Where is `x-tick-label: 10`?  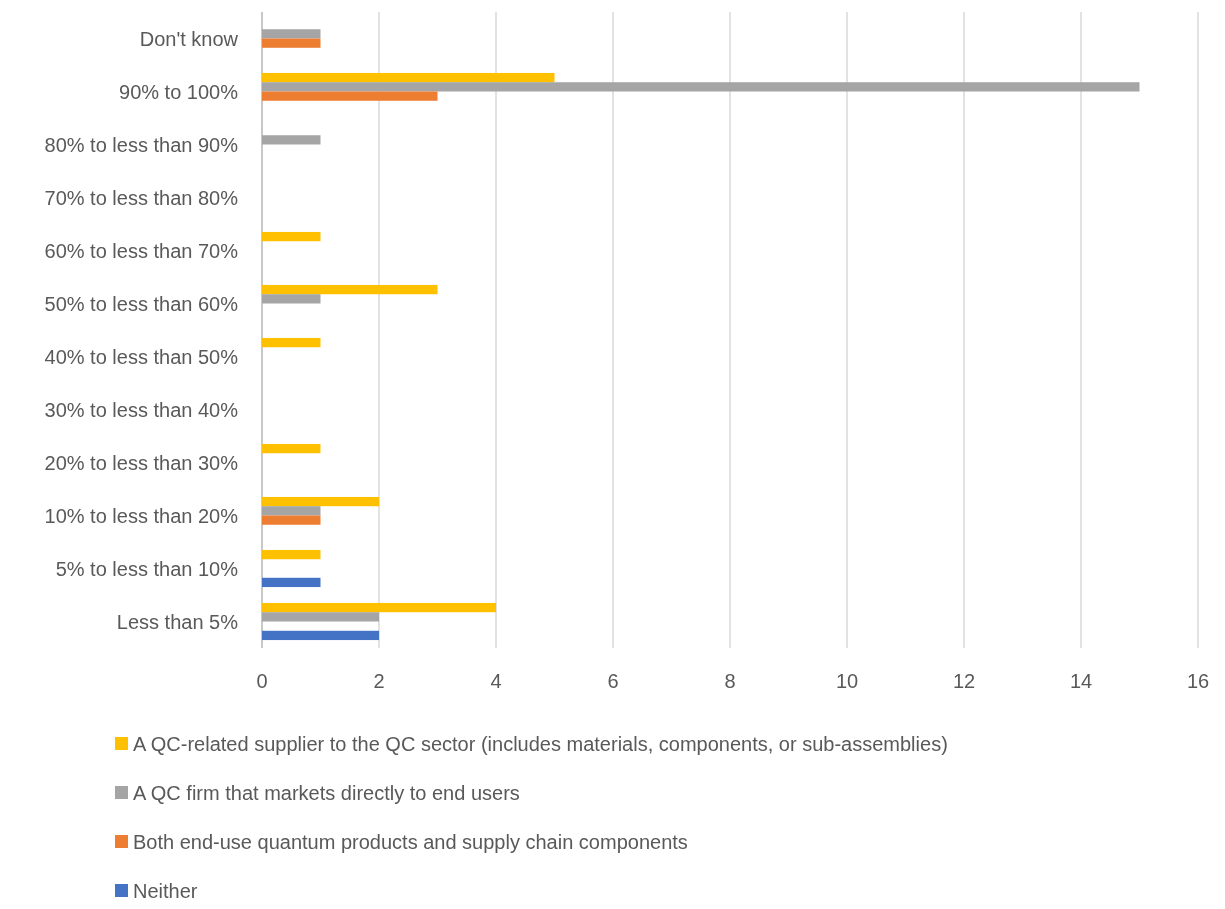 x-tick-label: 10 is located at coordinates (847, 681).